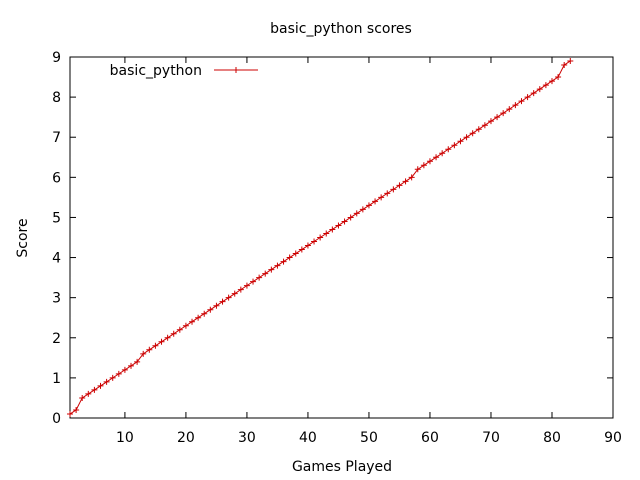  I want to click on y-tick-label: 1, so click(56, 379).